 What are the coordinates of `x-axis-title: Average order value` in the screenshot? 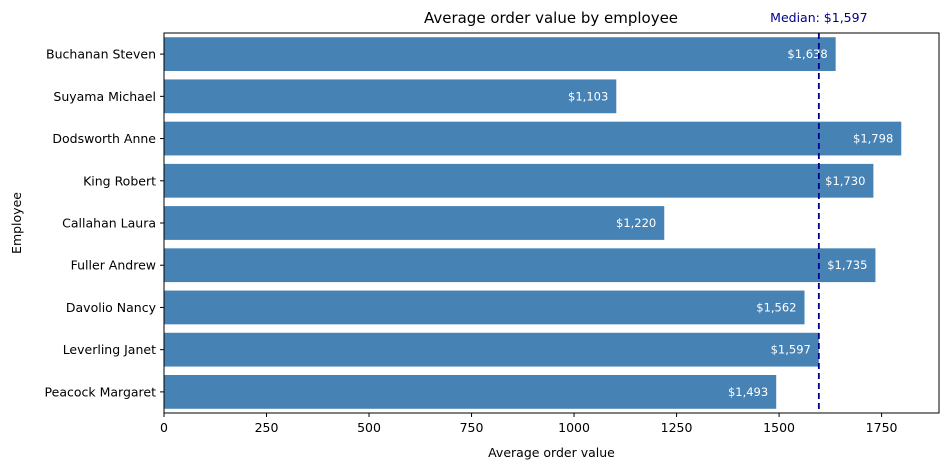 It's located at (551, 452).